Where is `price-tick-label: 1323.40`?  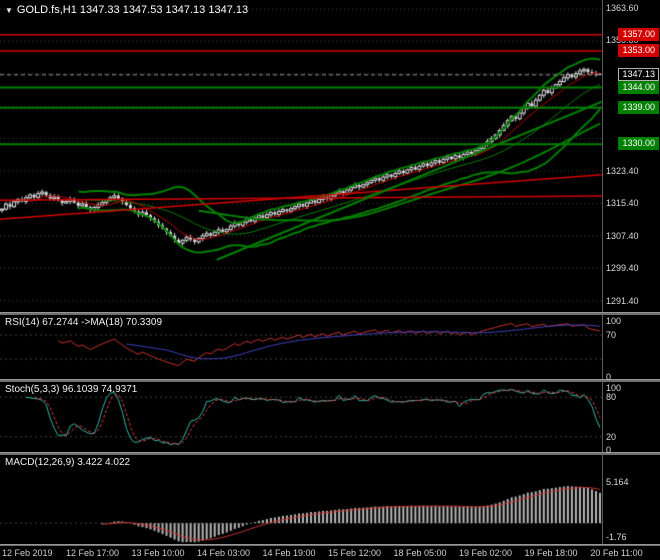 price-tick-label: 1323.40 is located at coordinates (622, 170).